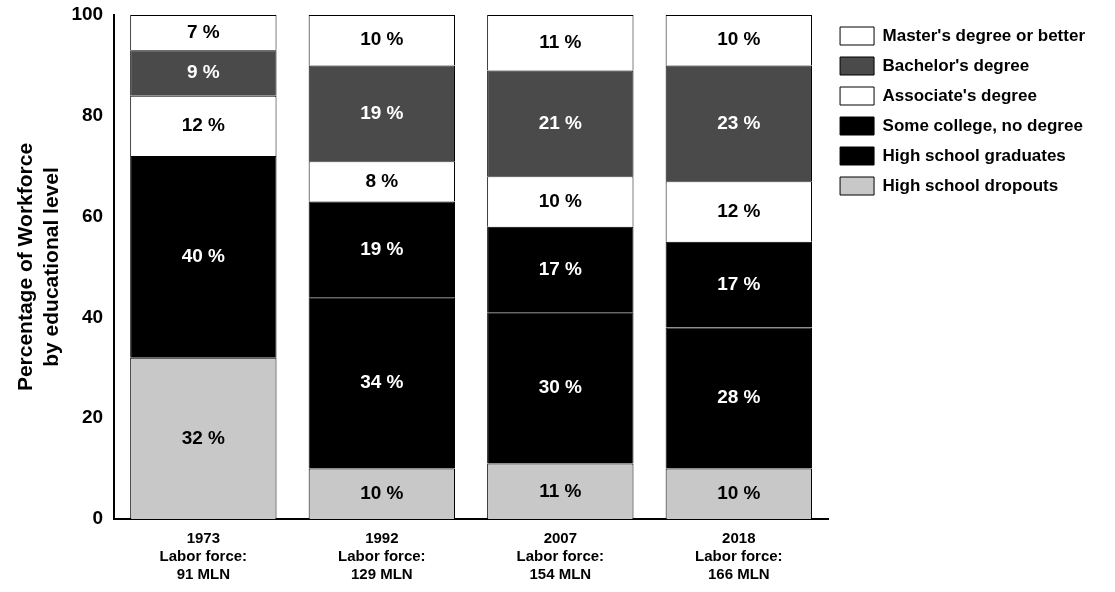 This screenshot has height=592, width=1115. I want to click on legend-label: Bachelor's degree, so click(956, 65).